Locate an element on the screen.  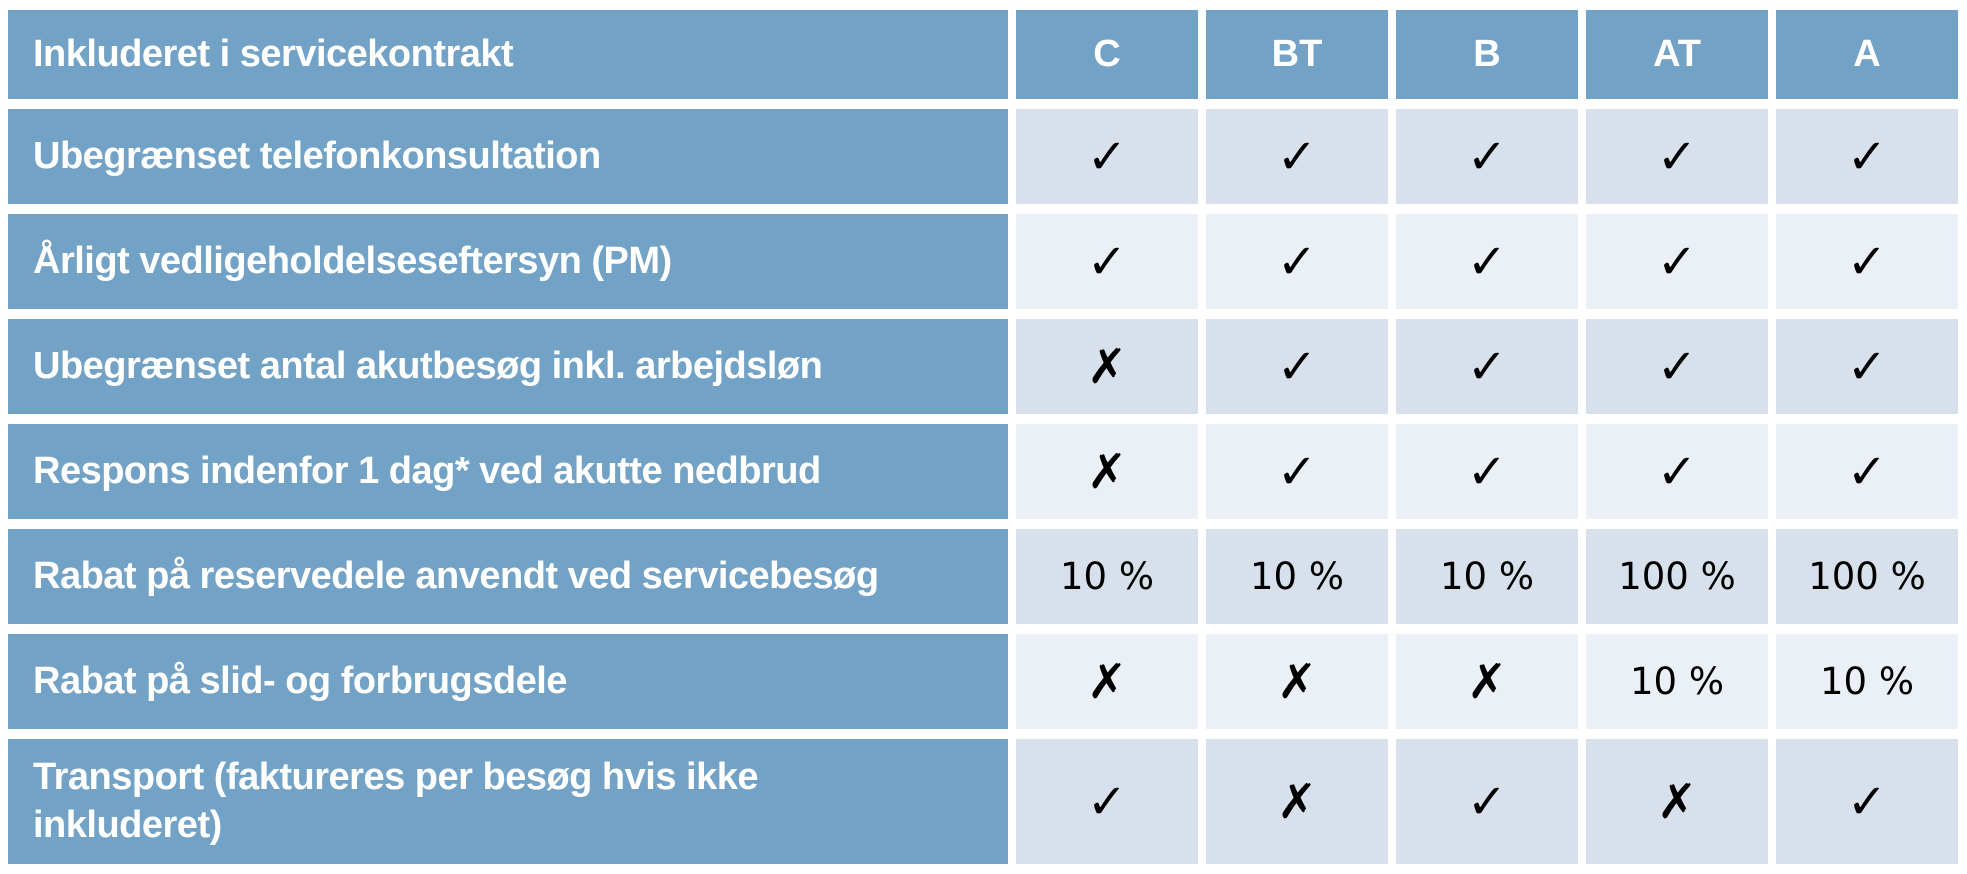
row-label-text: Ubegrænset telefonkonsultation is located at coordinates (317, 155).